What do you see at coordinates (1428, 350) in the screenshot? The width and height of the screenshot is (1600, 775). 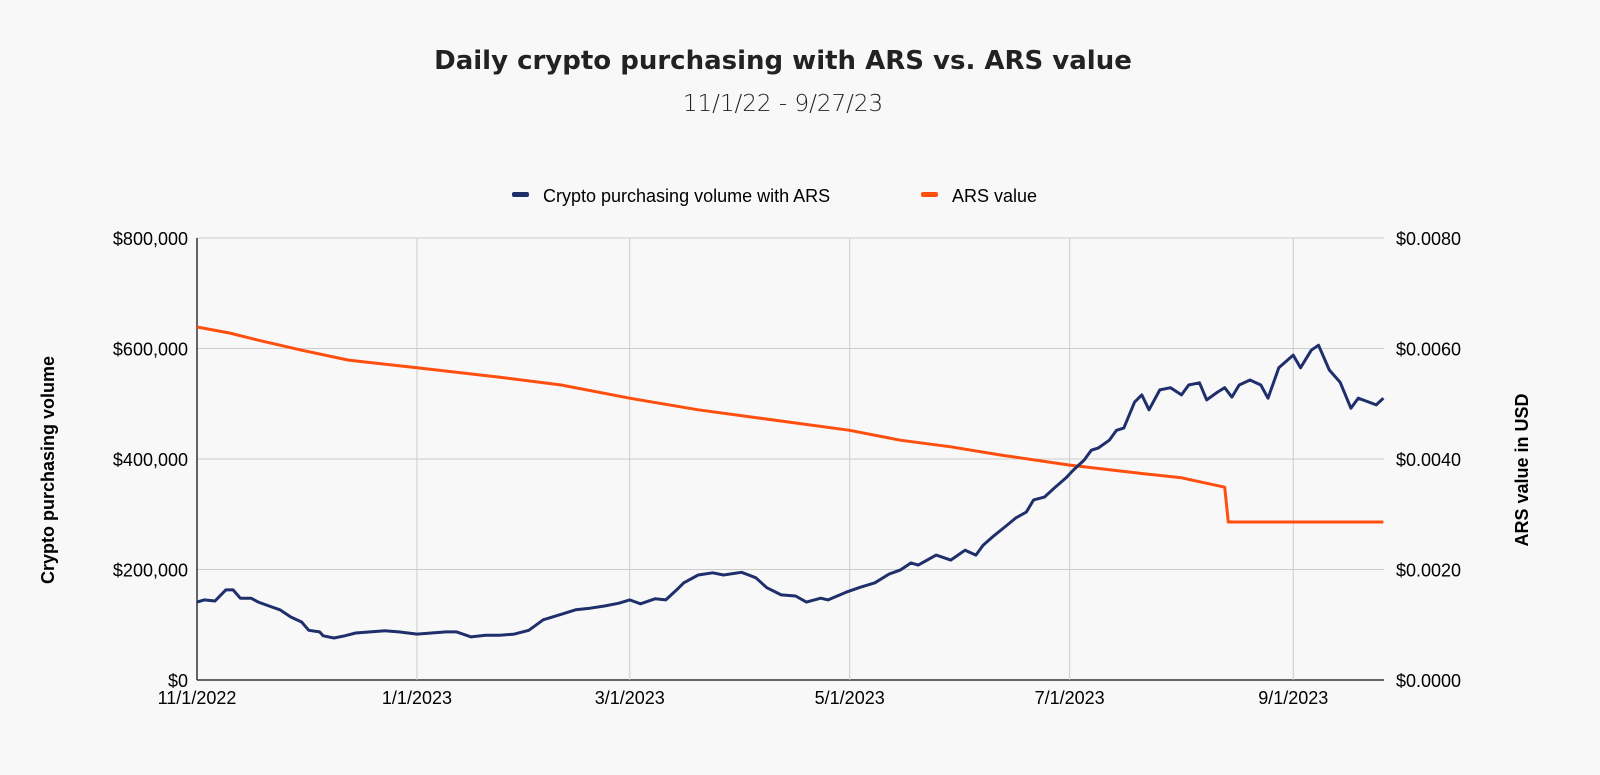 I see `y2-tick-label: $0.0060` at bounding box center [1428, 350].